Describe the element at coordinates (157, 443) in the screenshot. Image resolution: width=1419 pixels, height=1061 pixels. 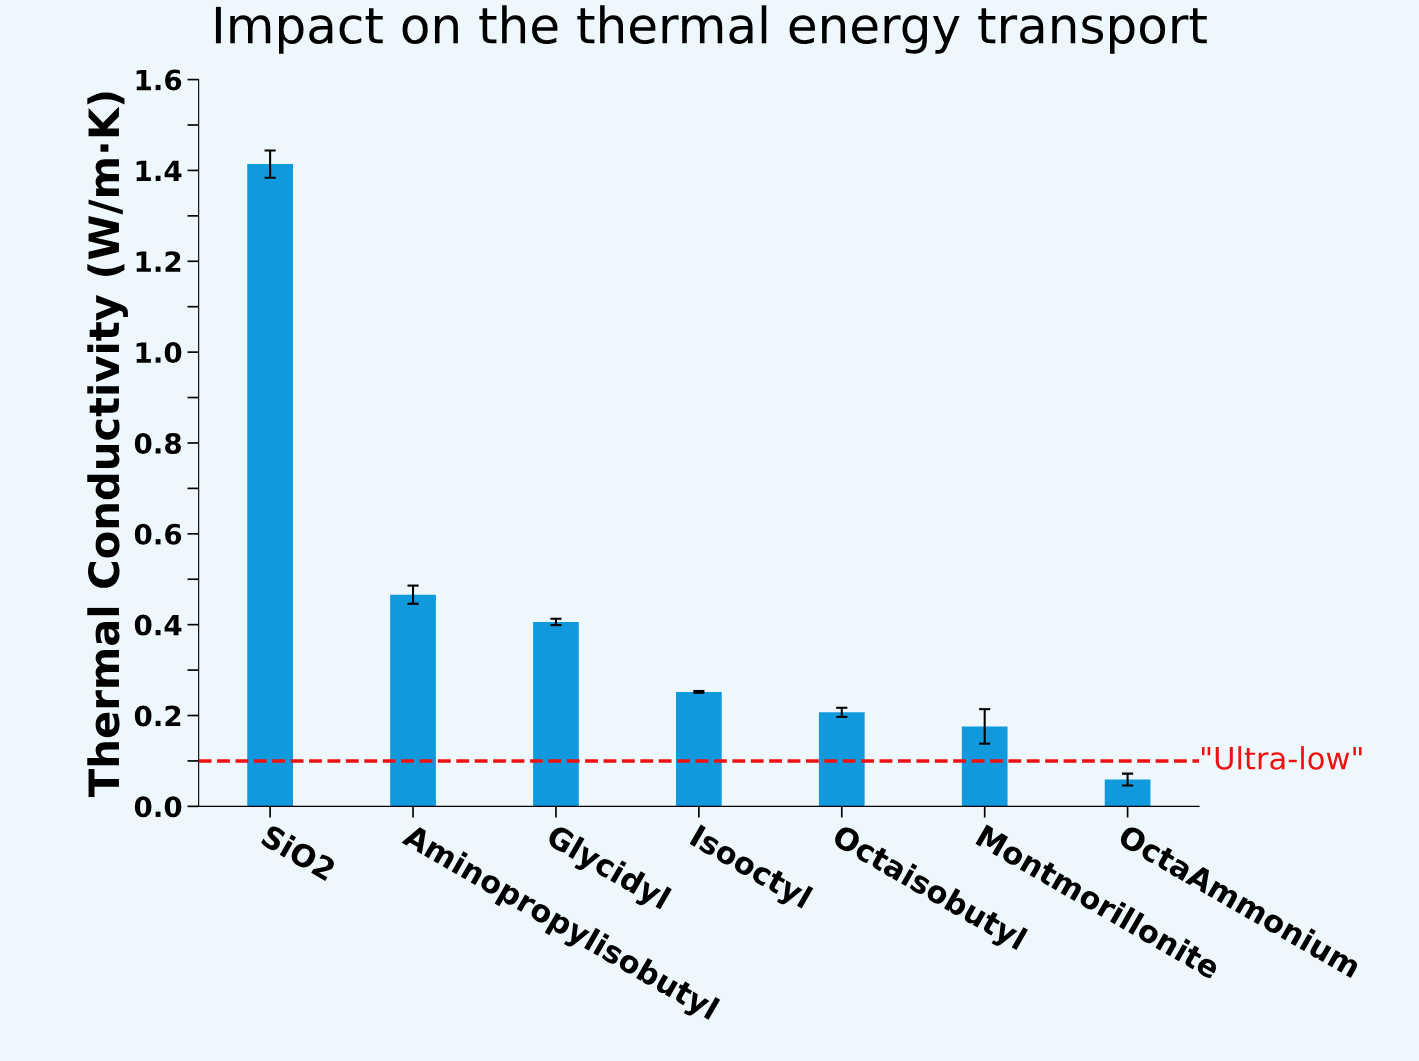
I see `y-tick-label: 0.8` at that location.